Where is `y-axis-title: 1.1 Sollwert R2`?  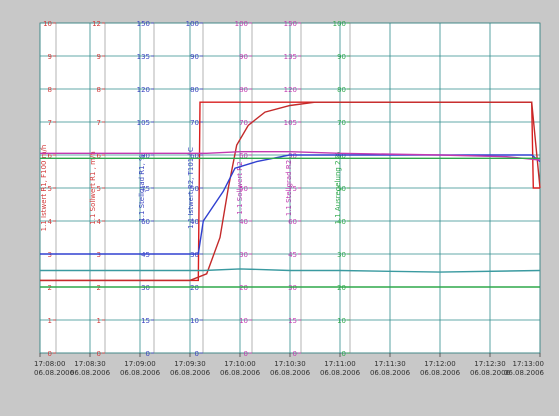 y-axis-title: 1.1 Sollwert R2 is located at coordinates (240, 187).